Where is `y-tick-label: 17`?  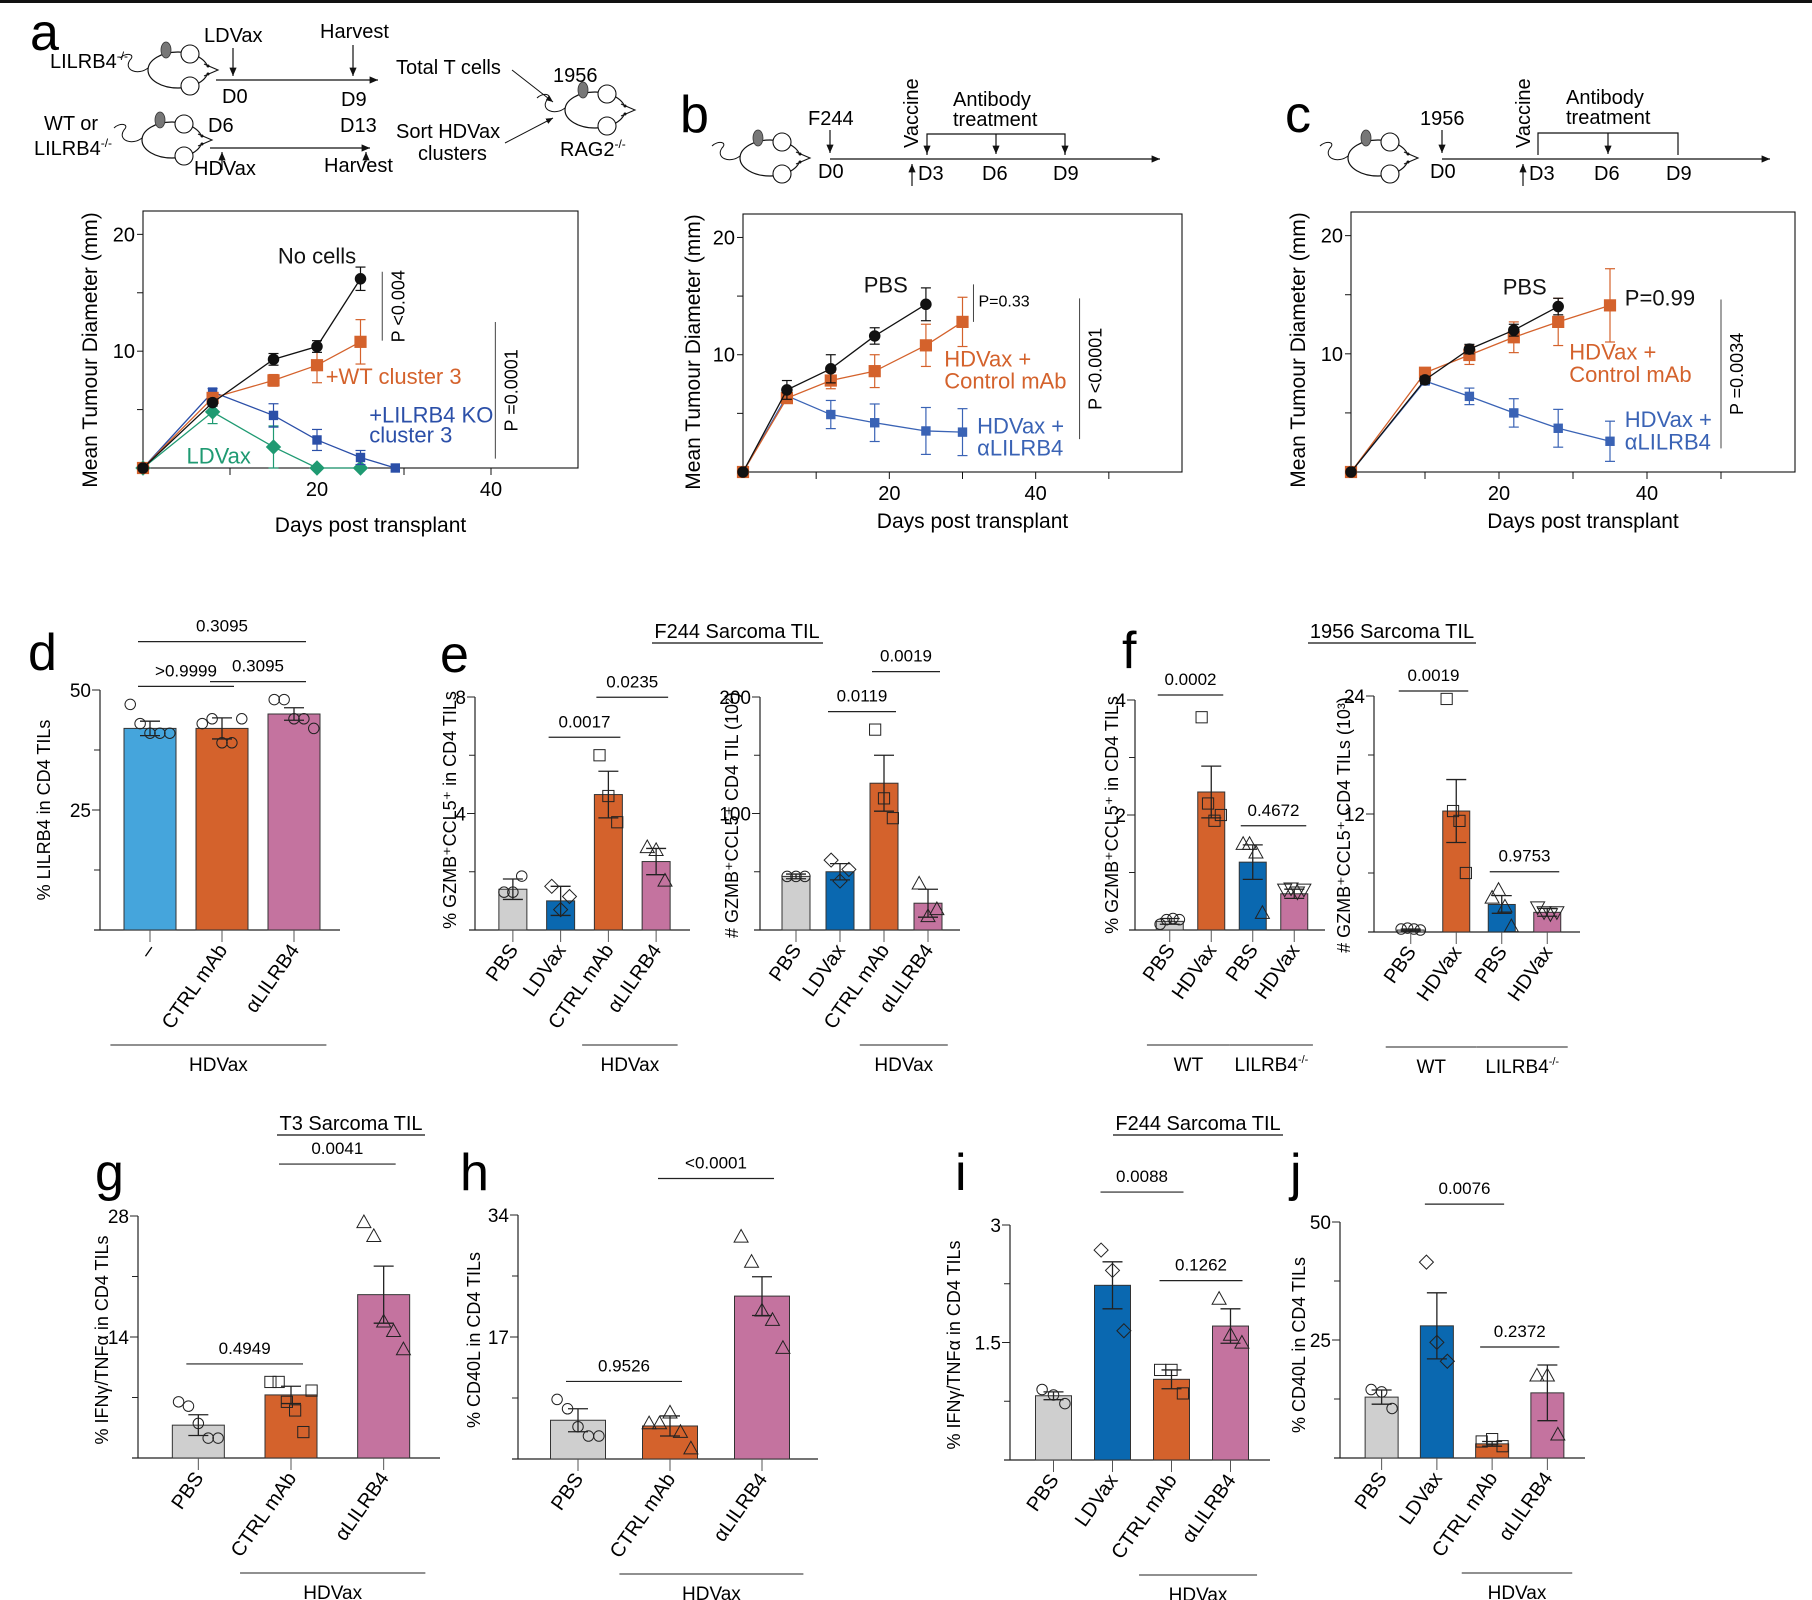 y-tick-label: 17 is located at coordinates (498, 1338).